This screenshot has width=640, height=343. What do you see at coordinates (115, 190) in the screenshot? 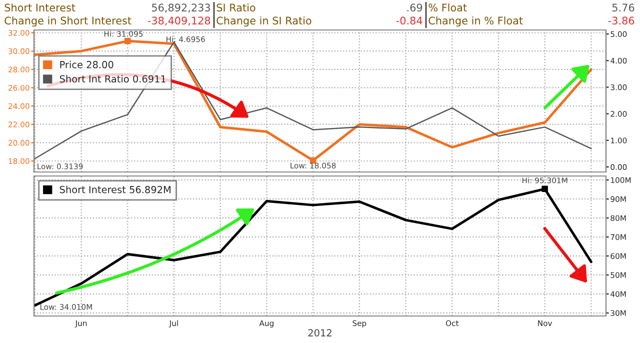
I see `legend-label: Short Interest 56.892M` at bounding box center [115, 190].